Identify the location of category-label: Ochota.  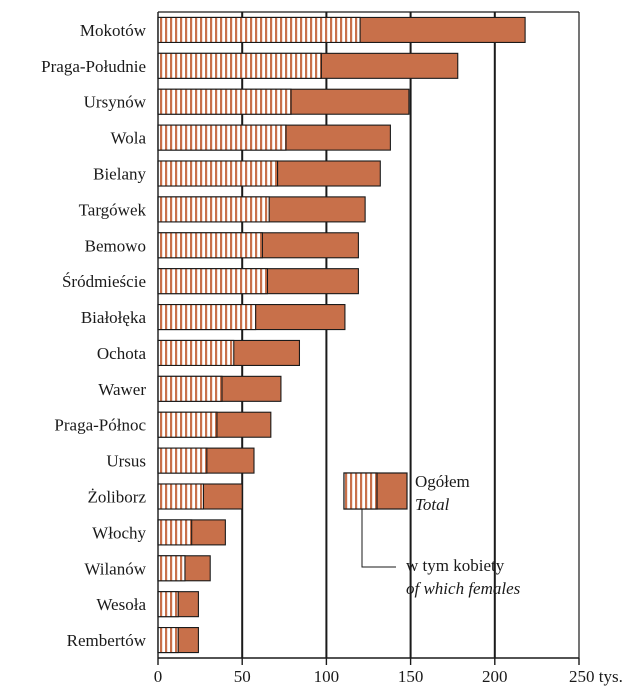
(122, 353).